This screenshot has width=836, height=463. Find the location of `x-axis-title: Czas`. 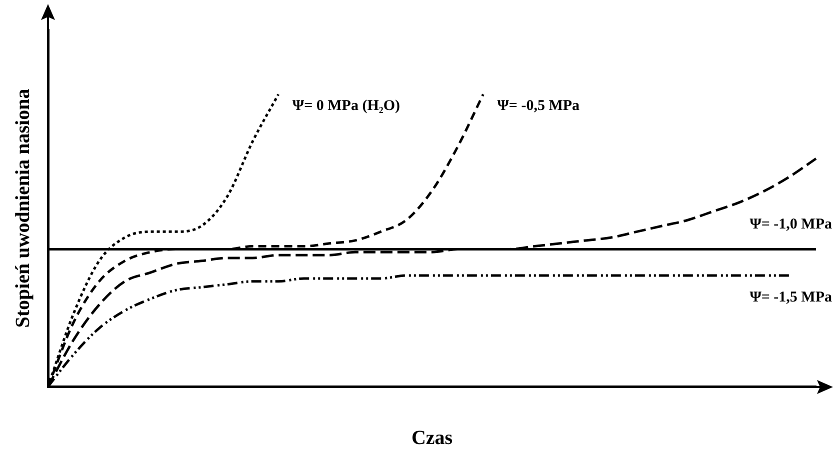

x-axis-title: Czas is located at coordinates (432, 438).